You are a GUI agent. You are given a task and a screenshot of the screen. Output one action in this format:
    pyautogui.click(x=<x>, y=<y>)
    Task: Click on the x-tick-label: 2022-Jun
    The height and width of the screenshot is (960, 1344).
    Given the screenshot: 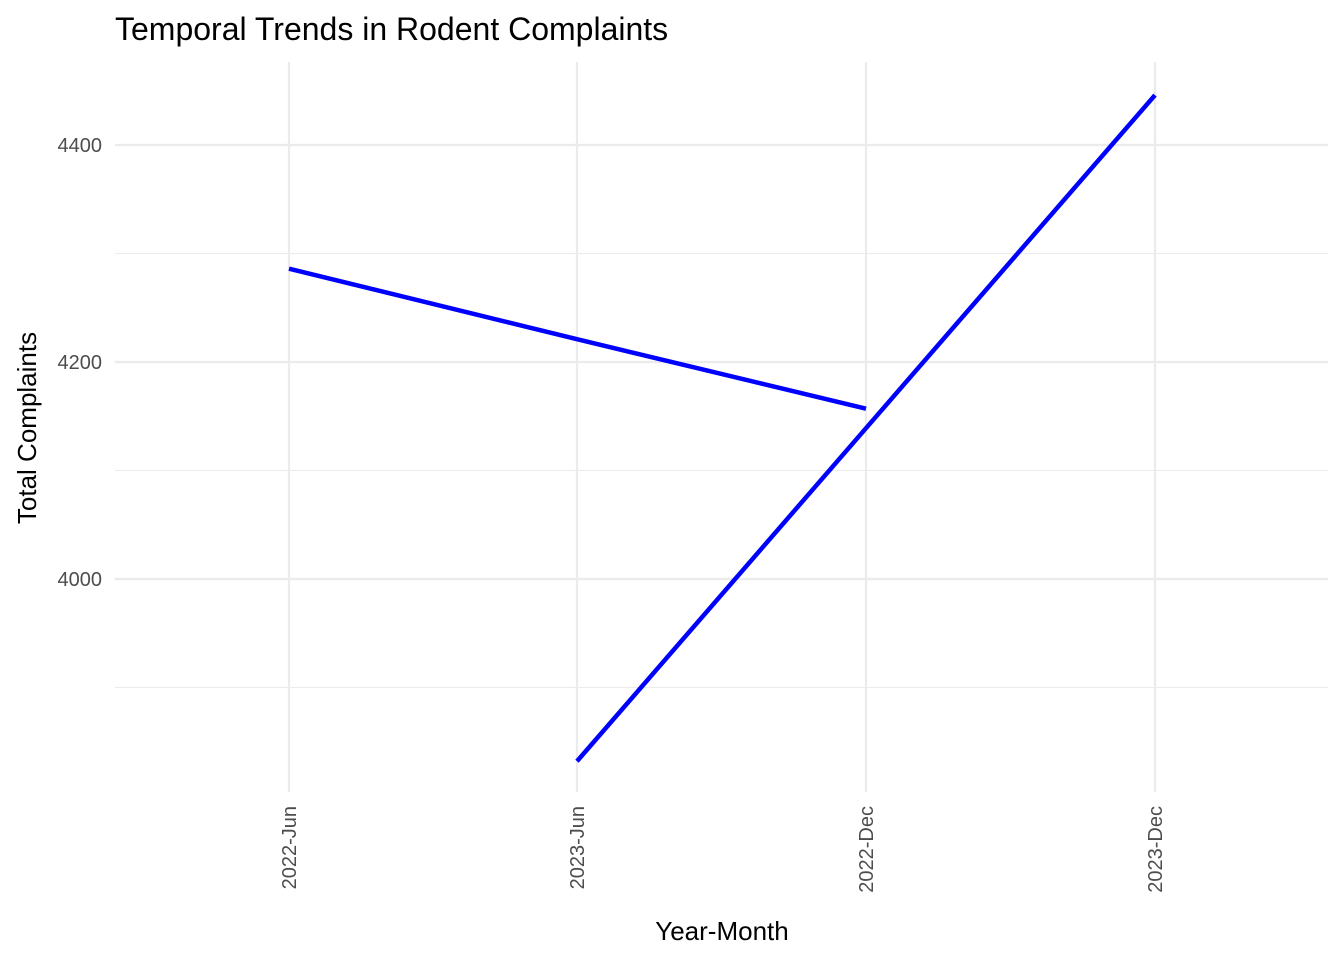 What is the action you would take?
    pyautogui.click(x=290, y=847)
    